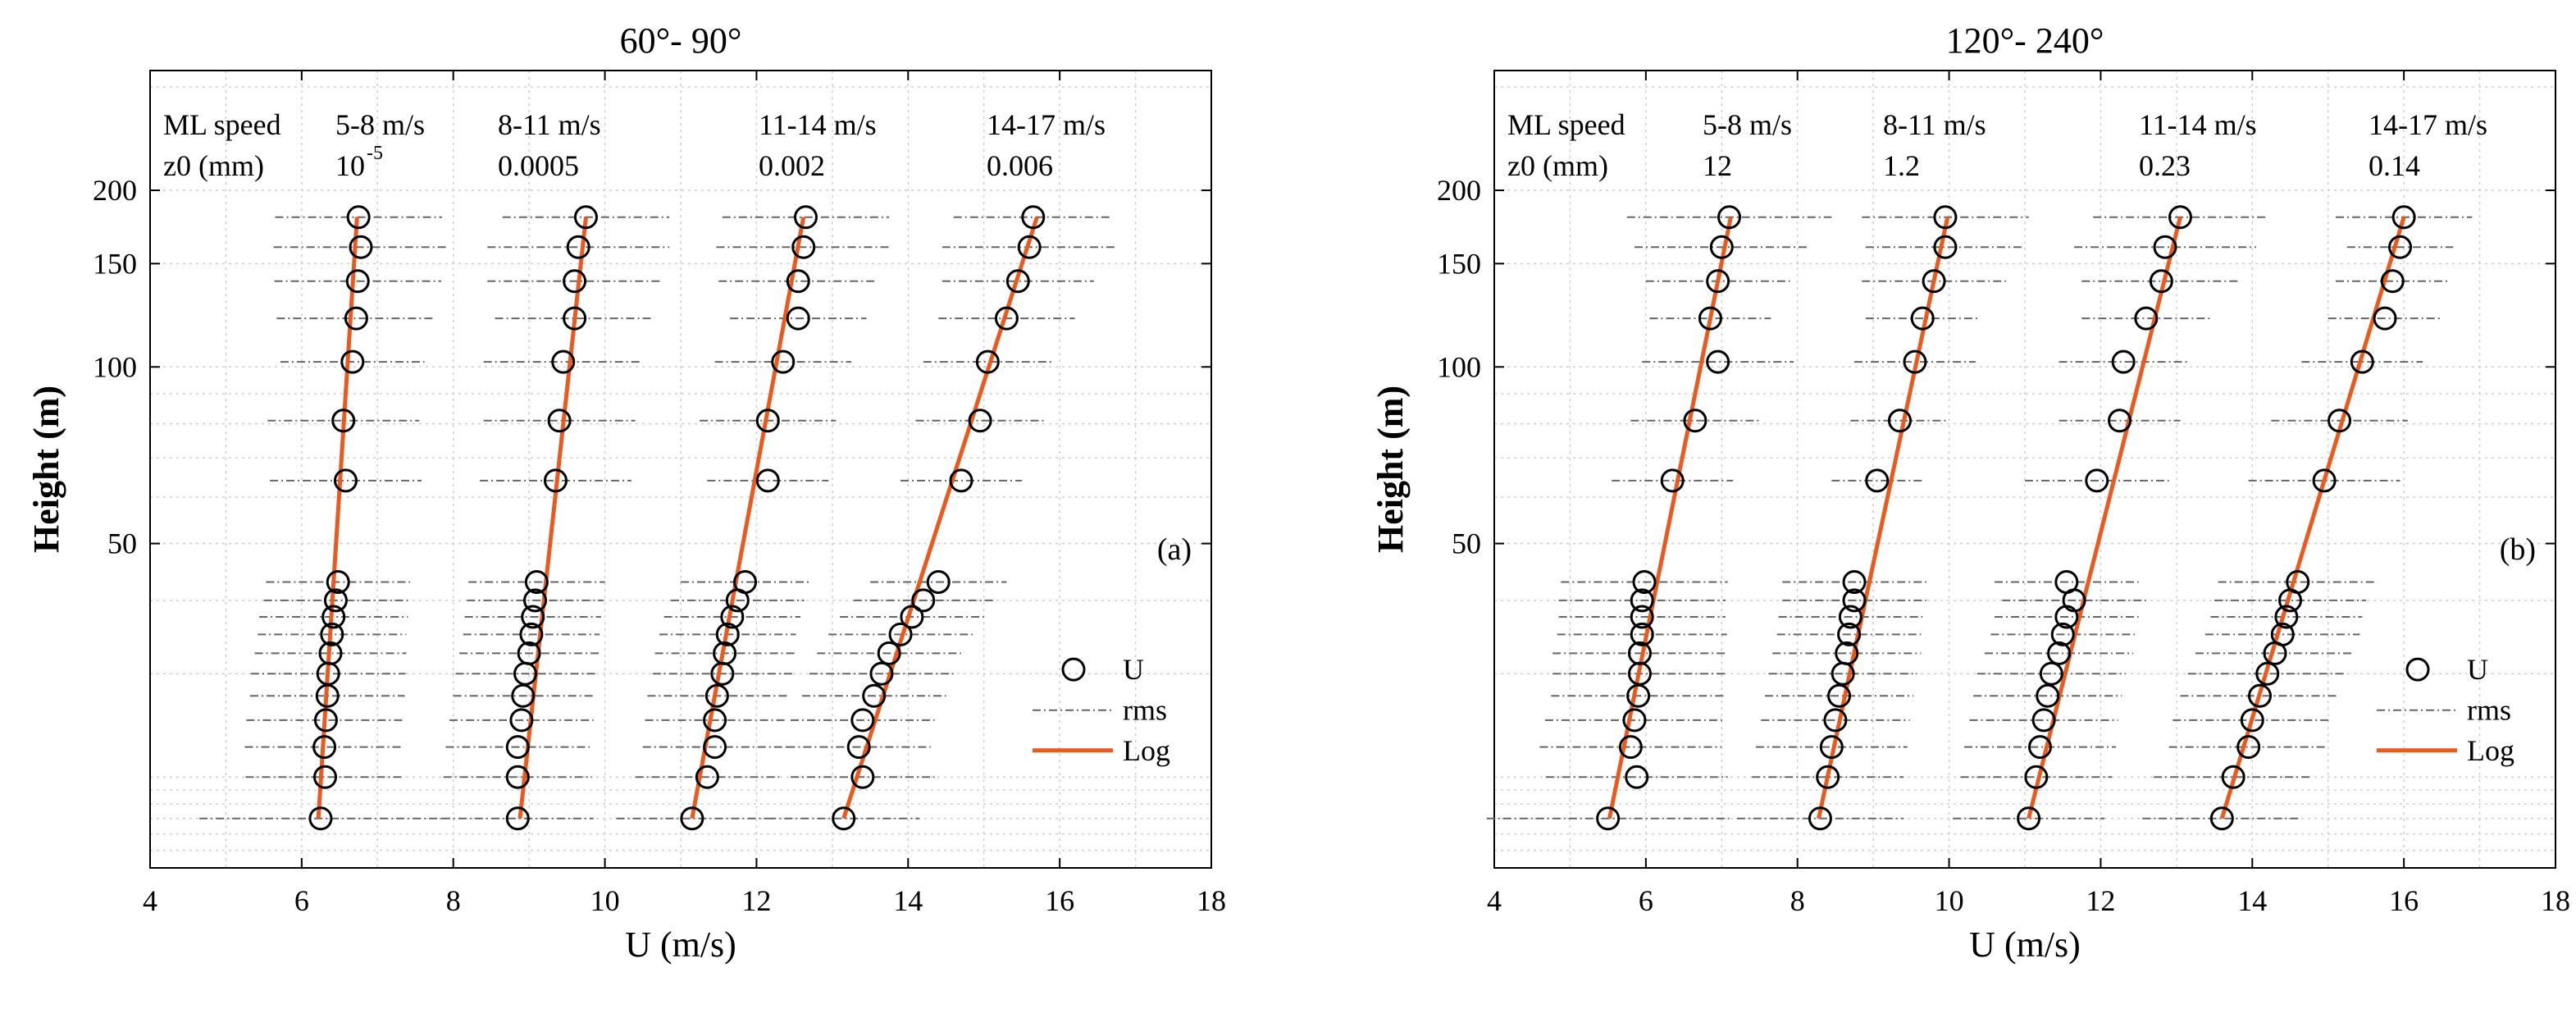 The height and width of the screenshot is (1009, 2576). Describe the element at coordinates (46, 470) in the screenshot. I see `y-axis-label: Height (m)` at that location.